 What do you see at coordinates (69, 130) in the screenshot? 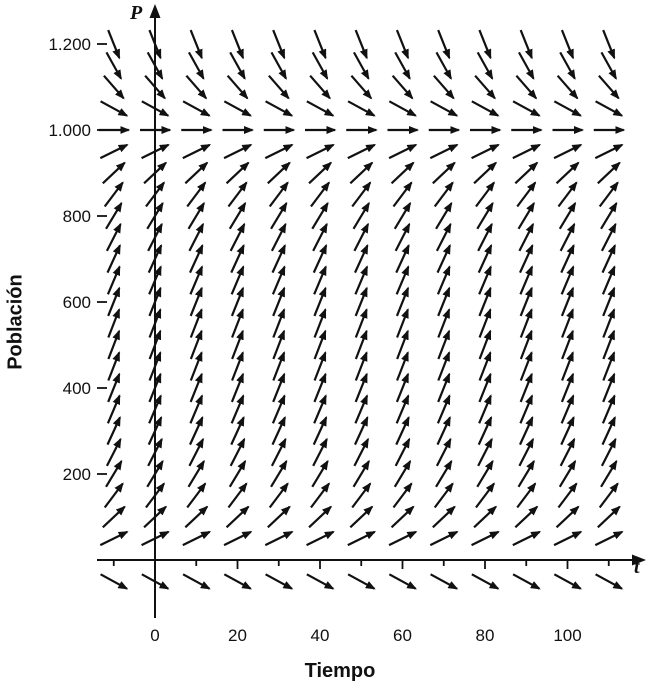
I see `y-tick-label: 1.000` at bounding box center [69, 130].